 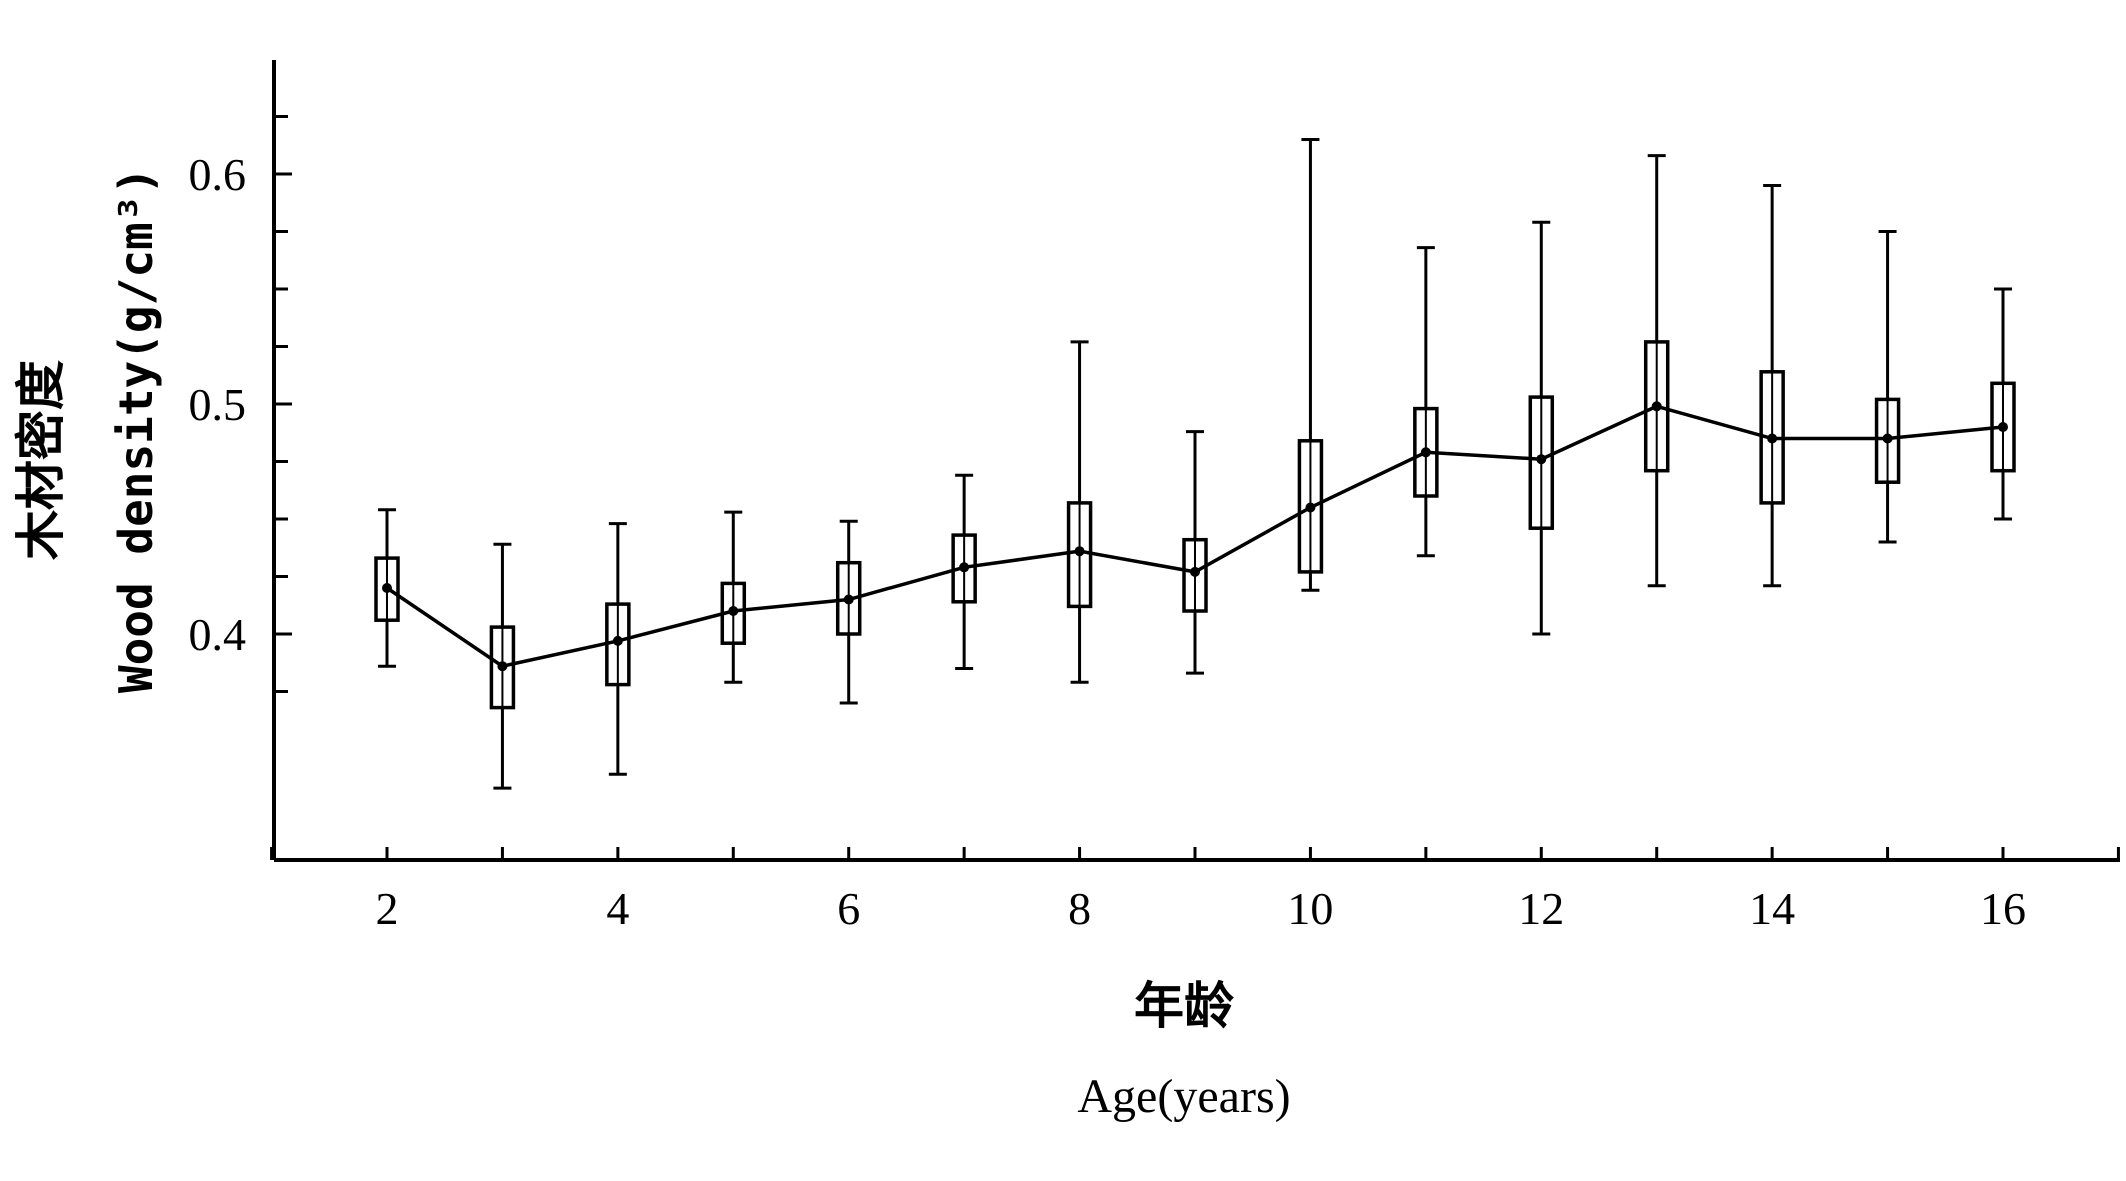 I want to click on x-tick-label: 16, so click(x=2003, y=908).